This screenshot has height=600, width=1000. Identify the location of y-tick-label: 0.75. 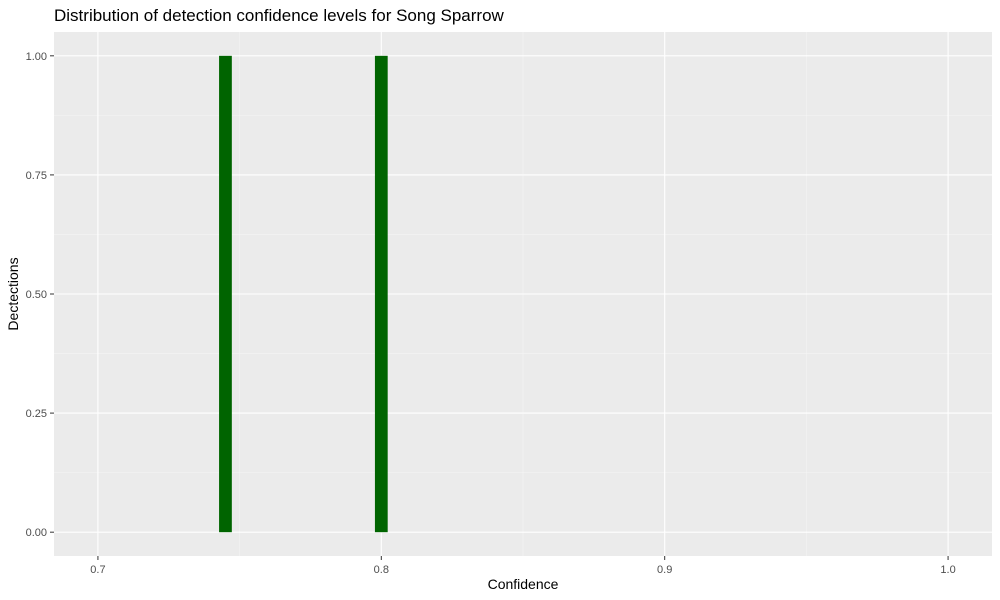
(36, 176).